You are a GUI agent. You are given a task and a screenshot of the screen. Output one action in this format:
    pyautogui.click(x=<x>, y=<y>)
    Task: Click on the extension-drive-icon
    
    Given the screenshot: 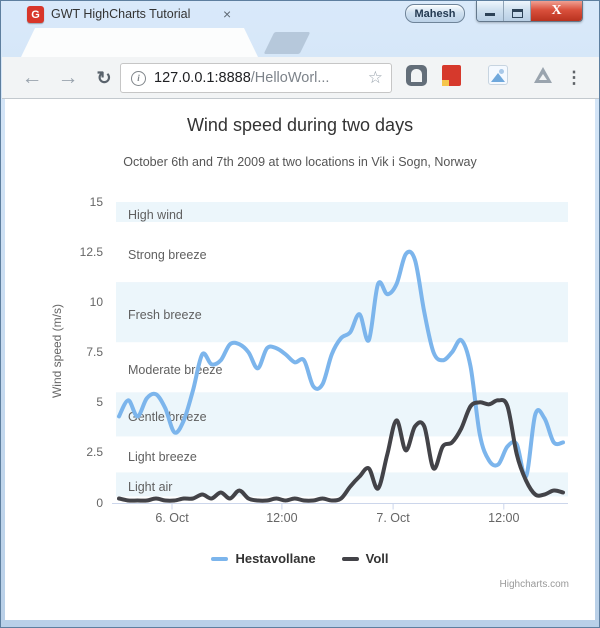 What is the action you would take?
    pyautogui.click(x=543, y=75)
    